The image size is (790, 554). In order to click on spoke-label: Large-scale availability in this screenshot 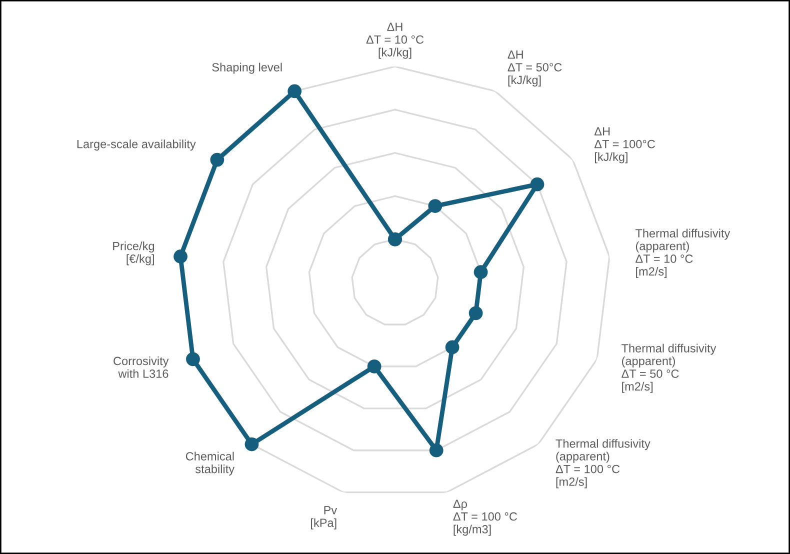, I will do `click(136, 145)`.